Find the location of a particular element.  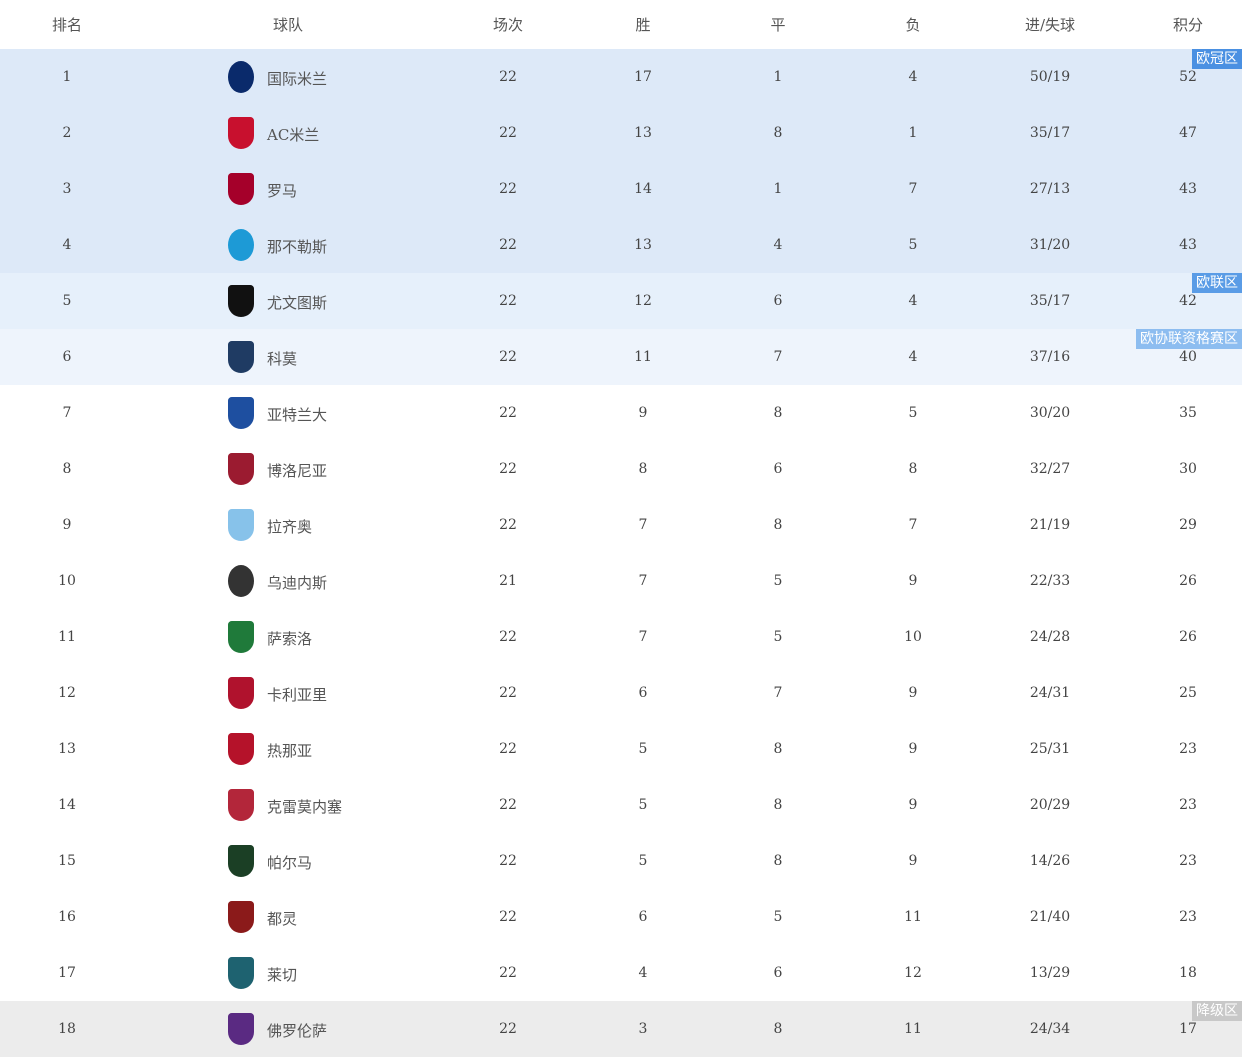

table-row: 17 22 4 6 12 13/29 18 莱切 is located at coordinates (621, 973).